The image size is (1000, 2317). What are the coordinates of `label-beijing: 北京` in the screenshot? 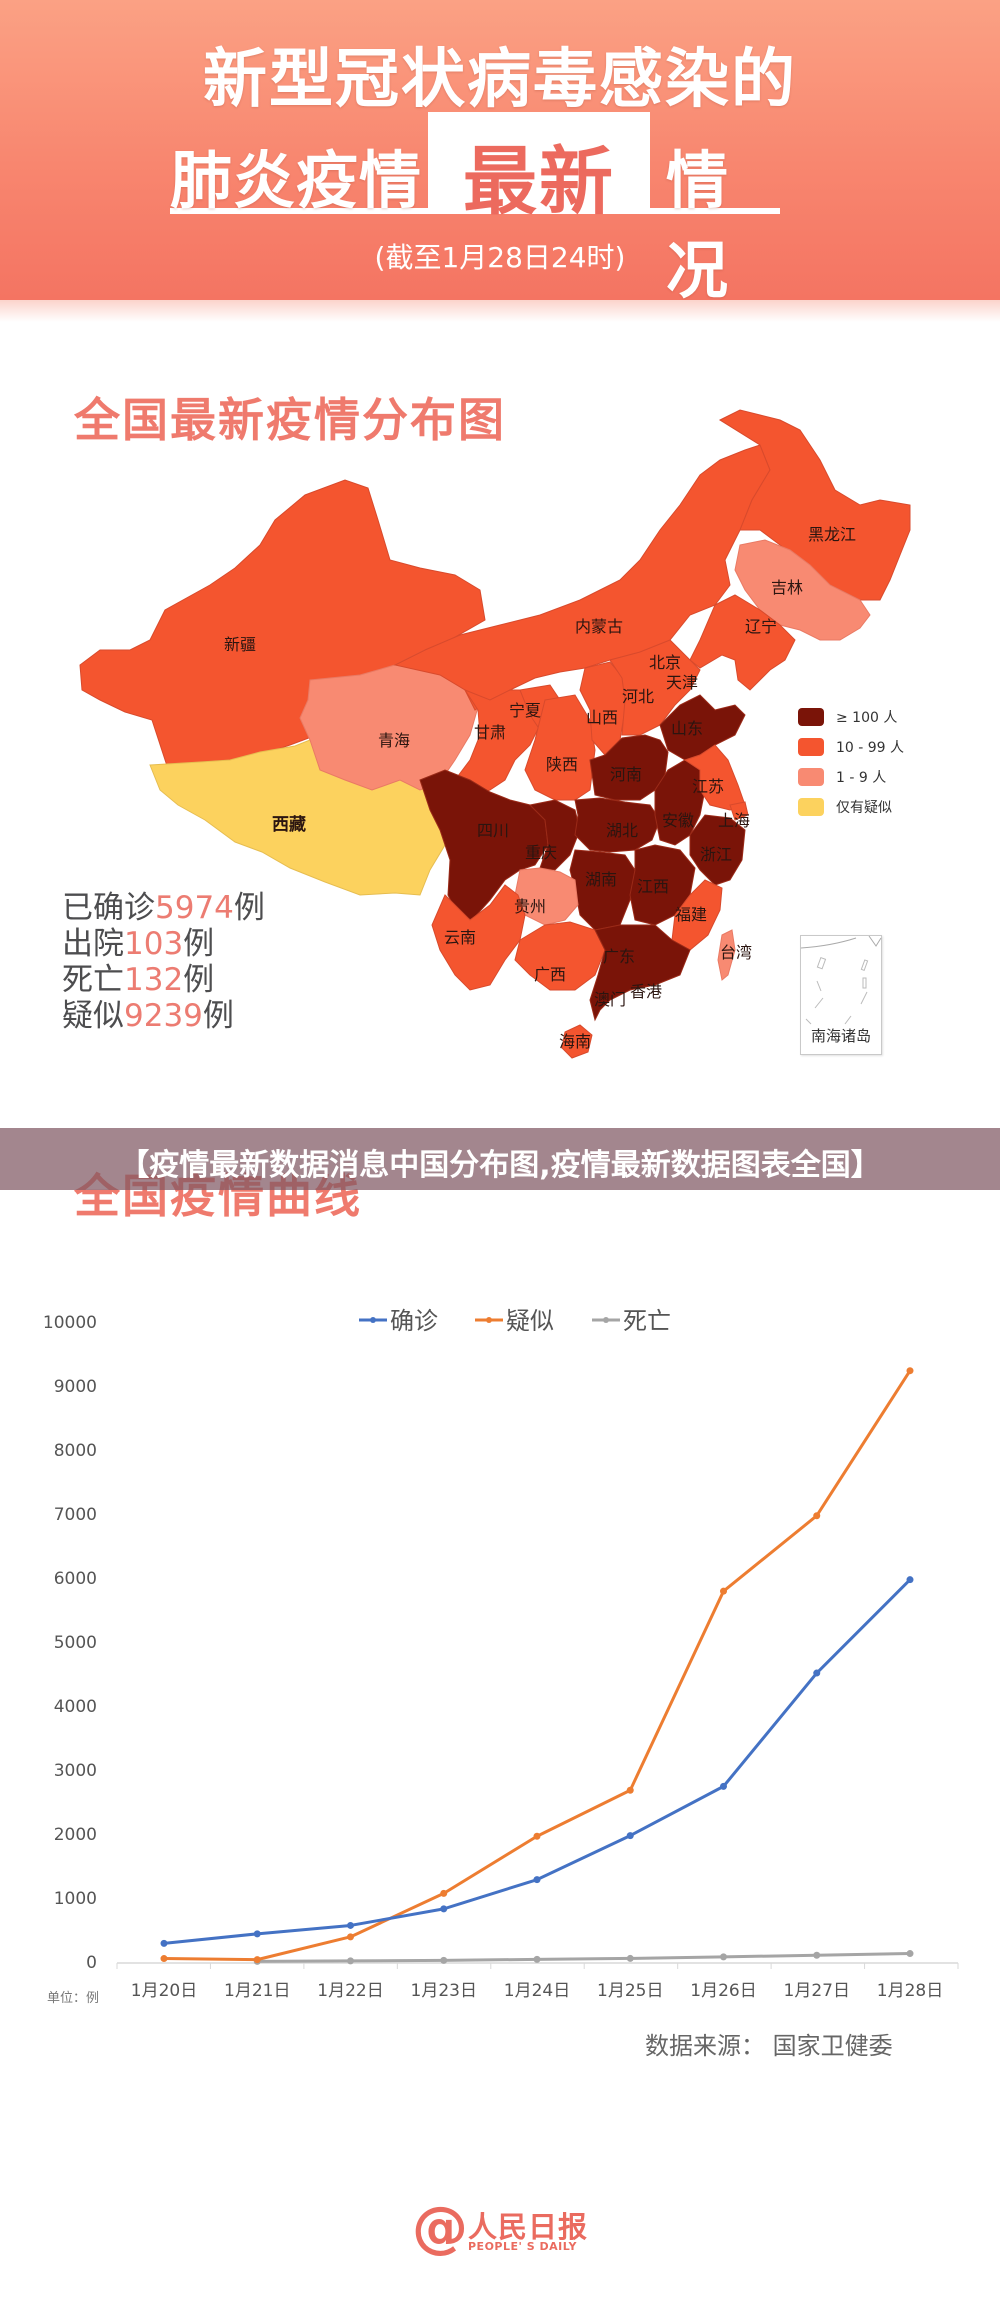 It's located at (665, 662).